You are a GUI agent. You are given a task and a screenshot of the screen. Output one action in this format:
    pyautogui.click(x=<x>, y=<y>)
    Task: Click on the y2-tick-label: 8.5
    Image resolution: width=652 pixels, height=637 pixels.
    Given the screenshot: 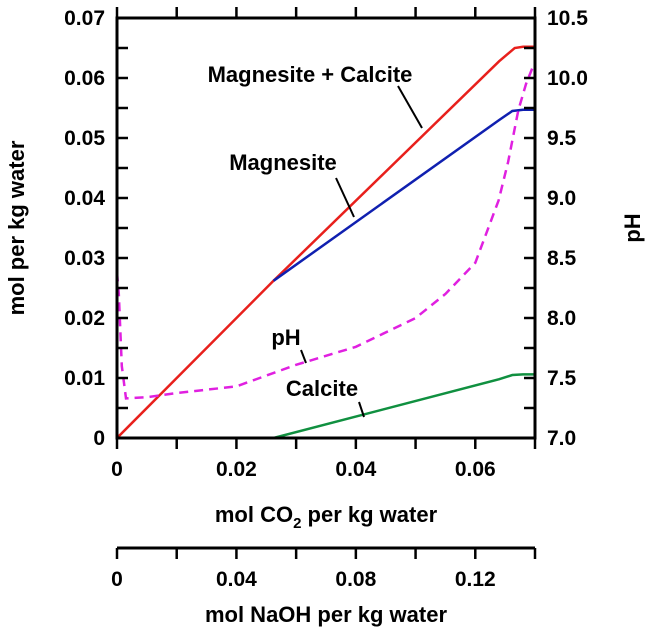 What is the action you would take?
    pyautogui.click(x=562, y=258)
    